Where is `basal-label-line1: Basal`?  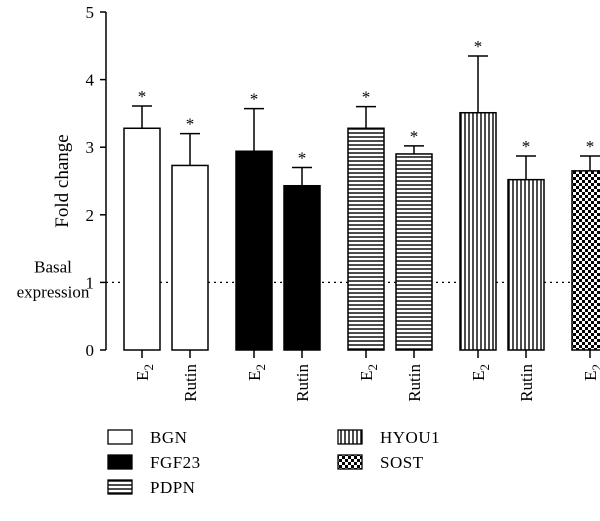
basal-label-line1: Basal is located at coordinates (53, 266).